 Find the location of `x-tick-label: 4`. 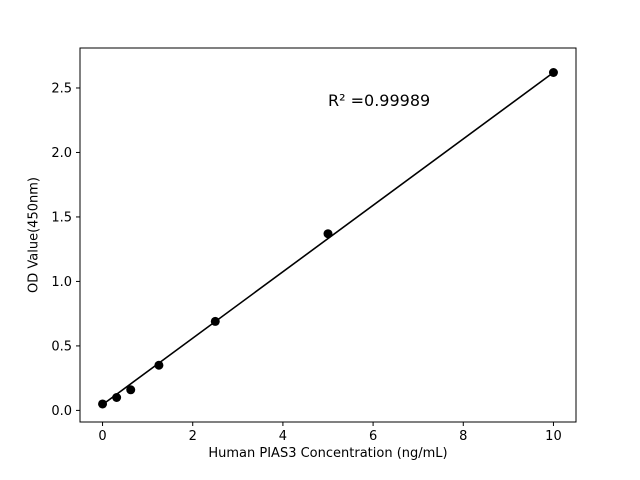

x-tick-label: 4 is located at coordinates (283, 436).